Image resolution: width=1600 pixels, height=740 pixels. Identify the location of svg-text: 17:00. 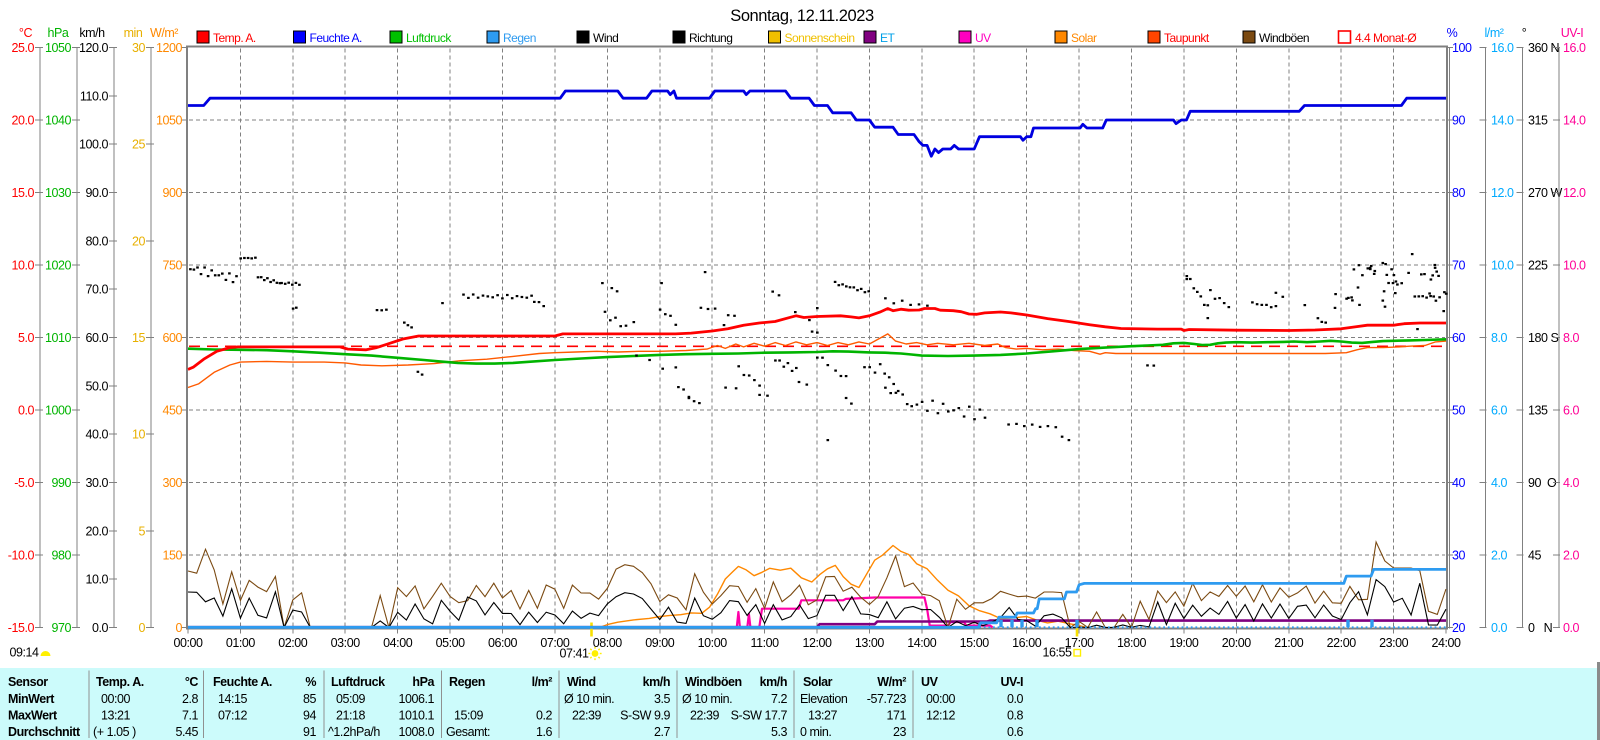
(1080, 643).